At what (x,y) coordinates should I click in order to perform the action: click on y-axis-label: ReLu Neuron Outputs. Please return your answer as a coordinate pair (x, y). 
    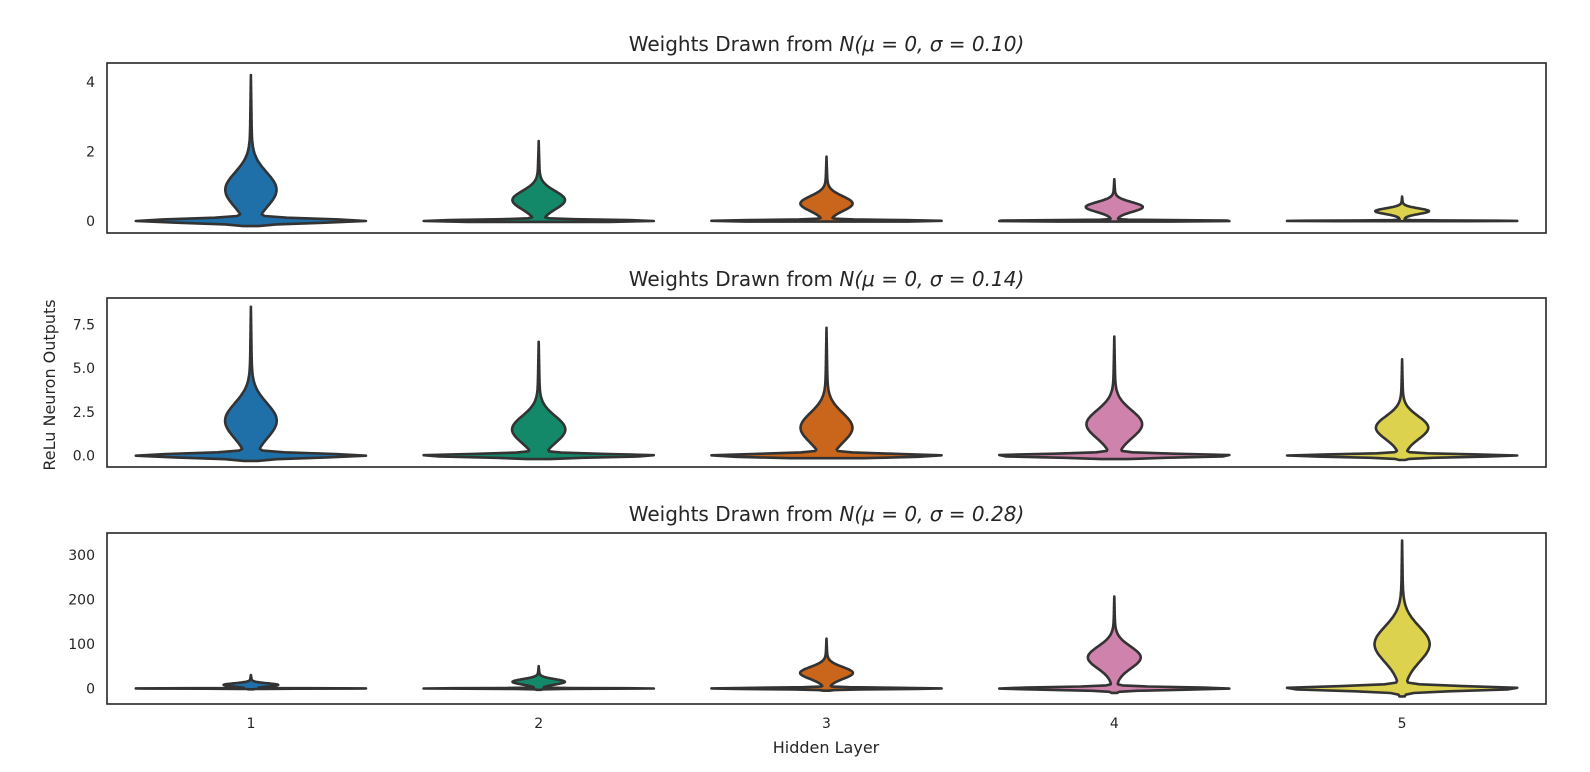
    Looking at the image, I should click on (49, 384).